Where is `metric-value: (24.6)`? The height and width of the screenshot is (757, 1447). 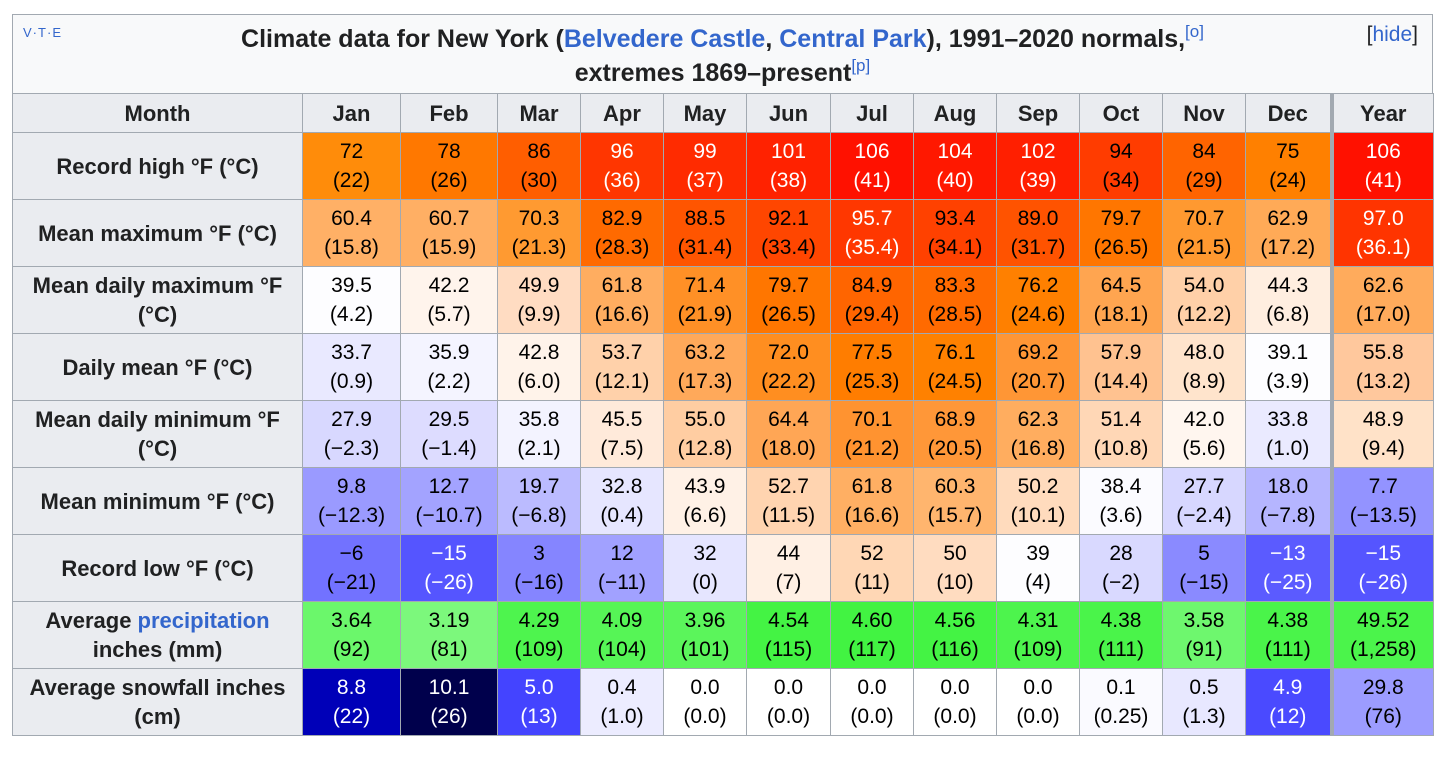 metric-value: (24.6) is located at coordinates (1038, 314).